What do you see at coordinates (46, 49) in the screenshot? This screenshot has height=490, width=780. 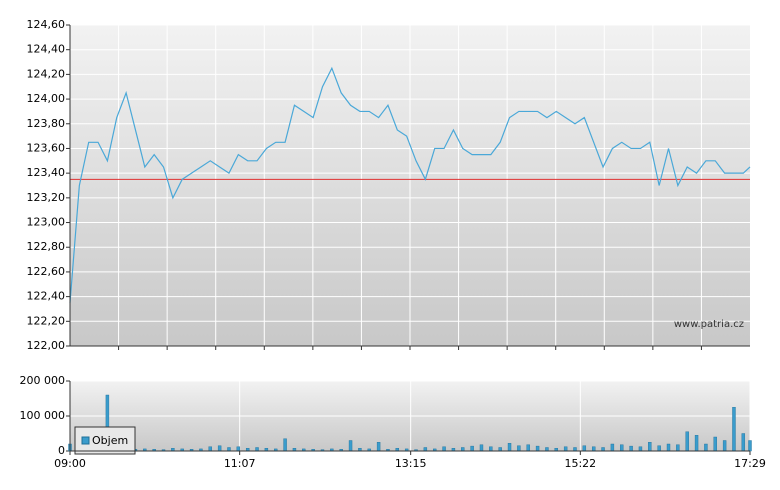 I see `y-tick-label: 124,40` at bounding box center [46, 49].